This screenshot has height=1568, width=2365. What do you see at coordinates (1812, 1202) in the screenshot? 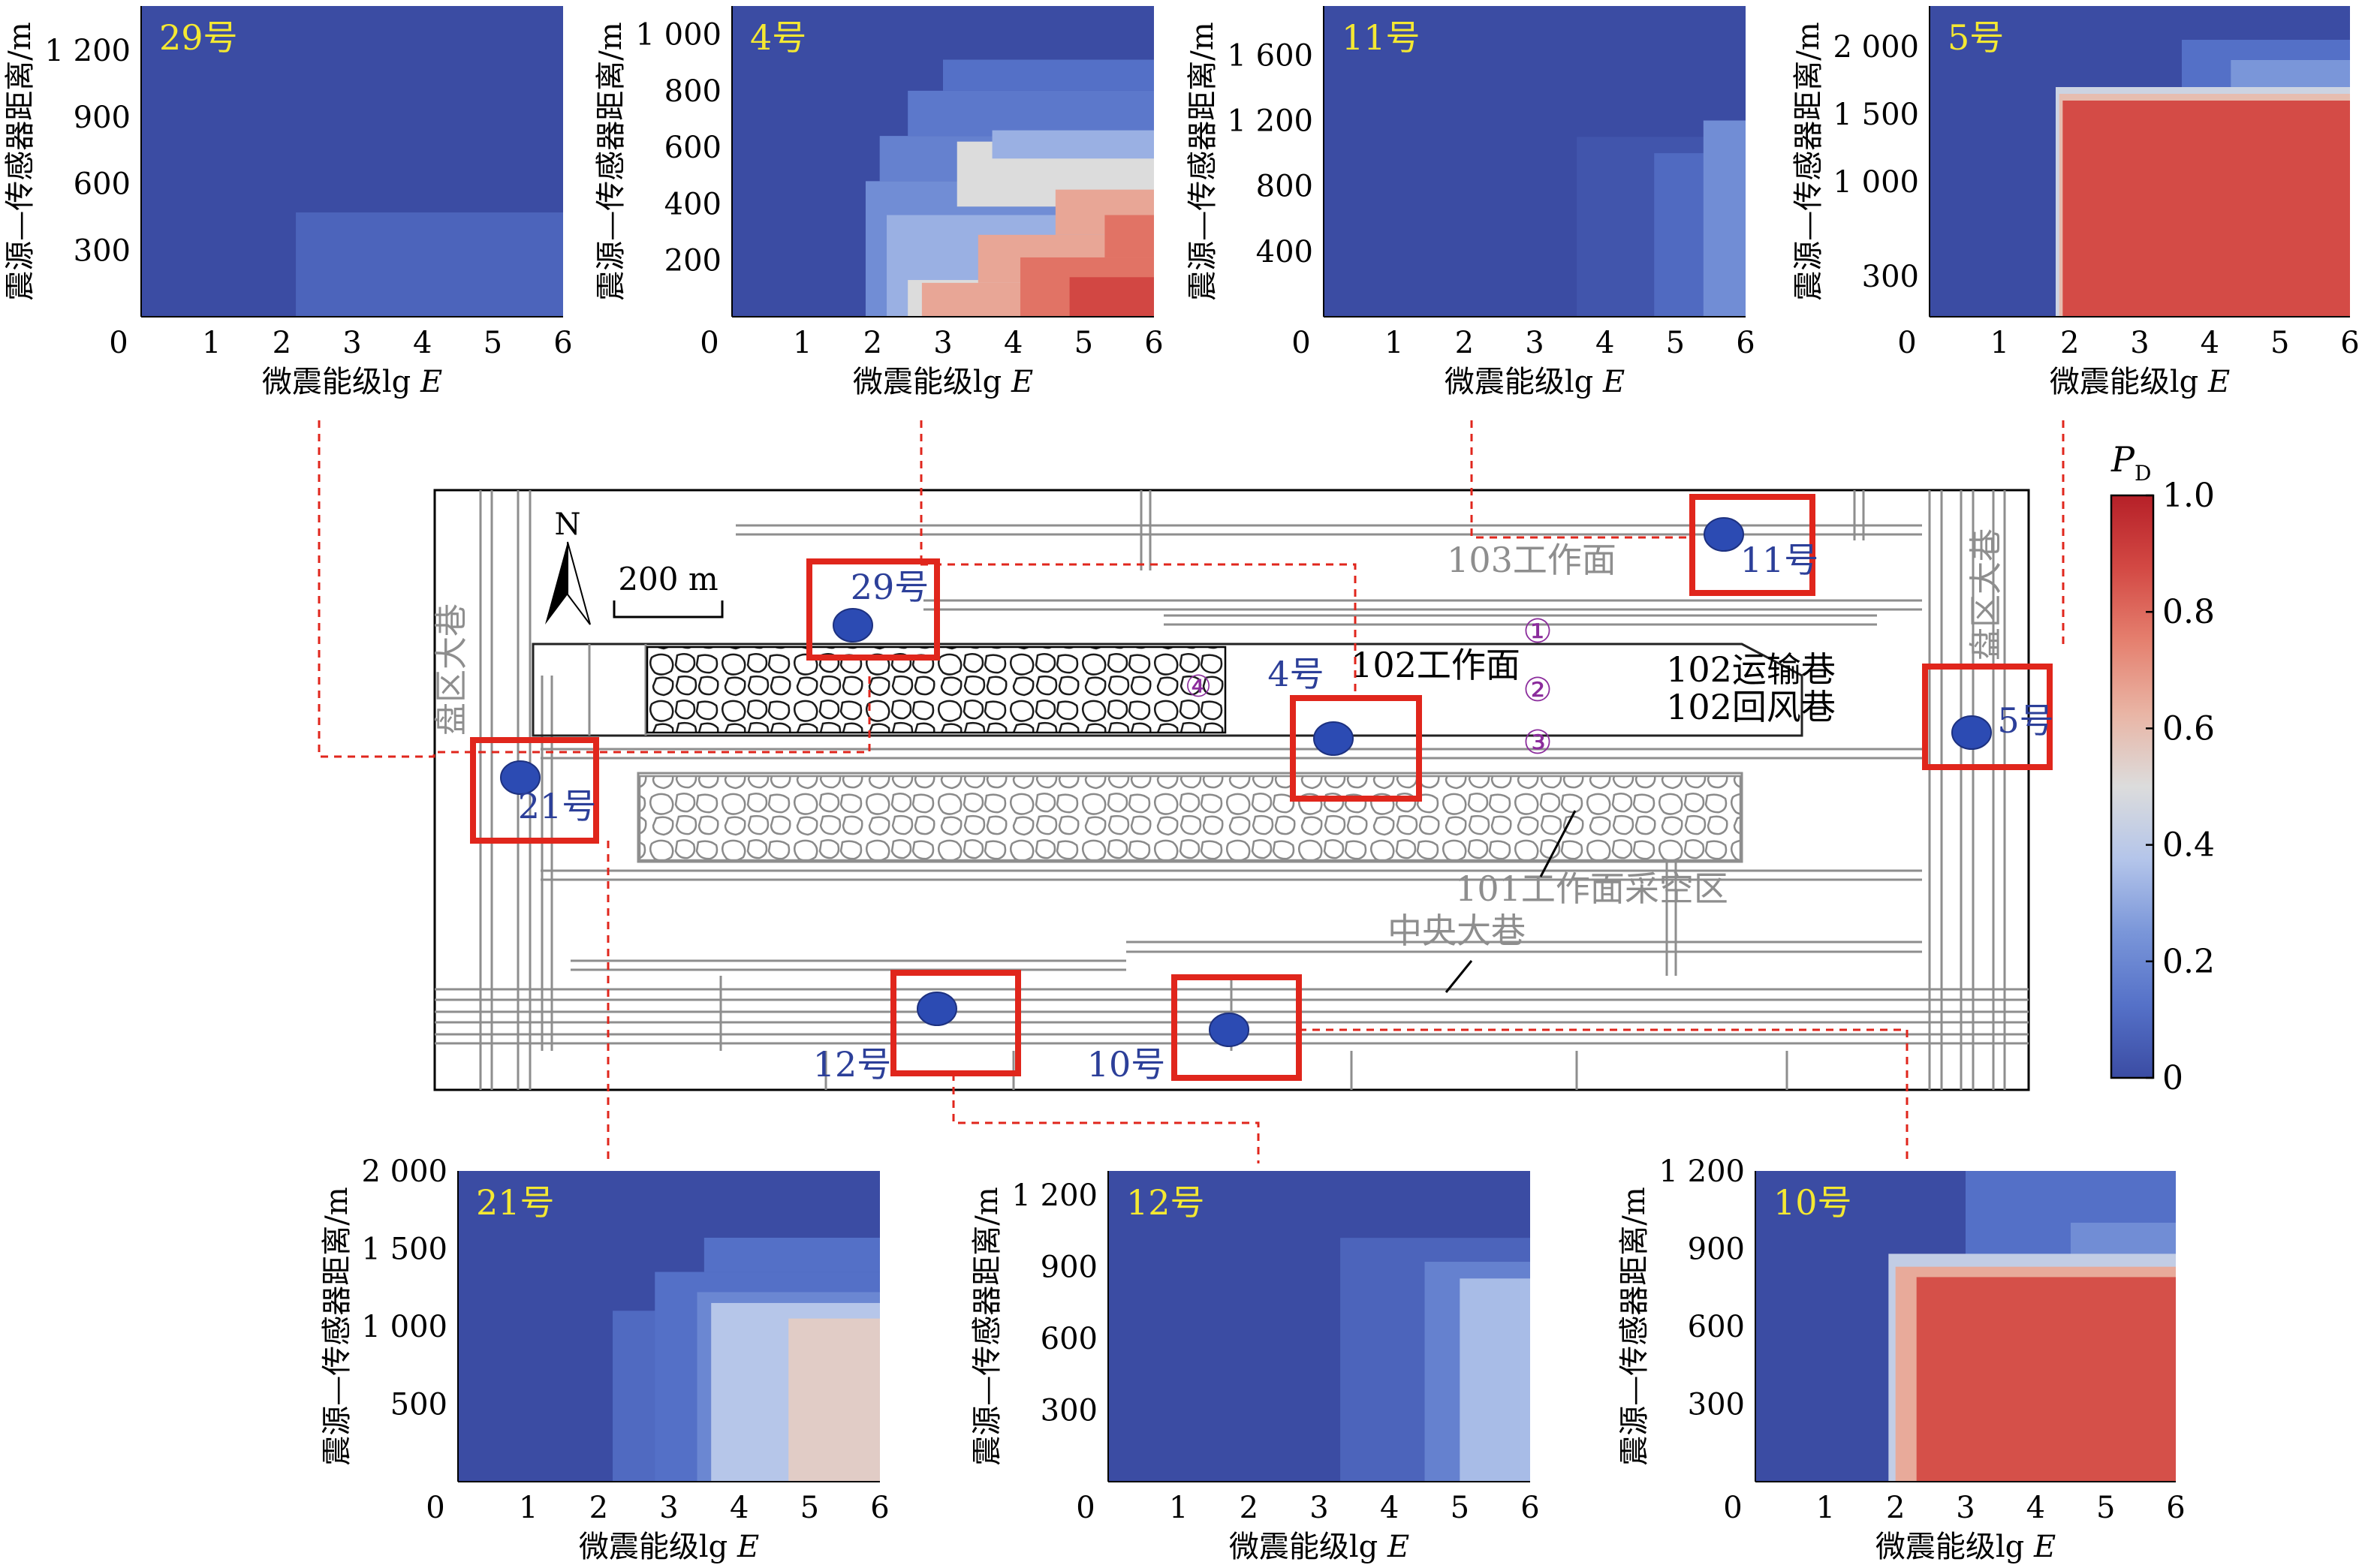
I see `panel-title: 10号` at bounding box center [1812, 1202].